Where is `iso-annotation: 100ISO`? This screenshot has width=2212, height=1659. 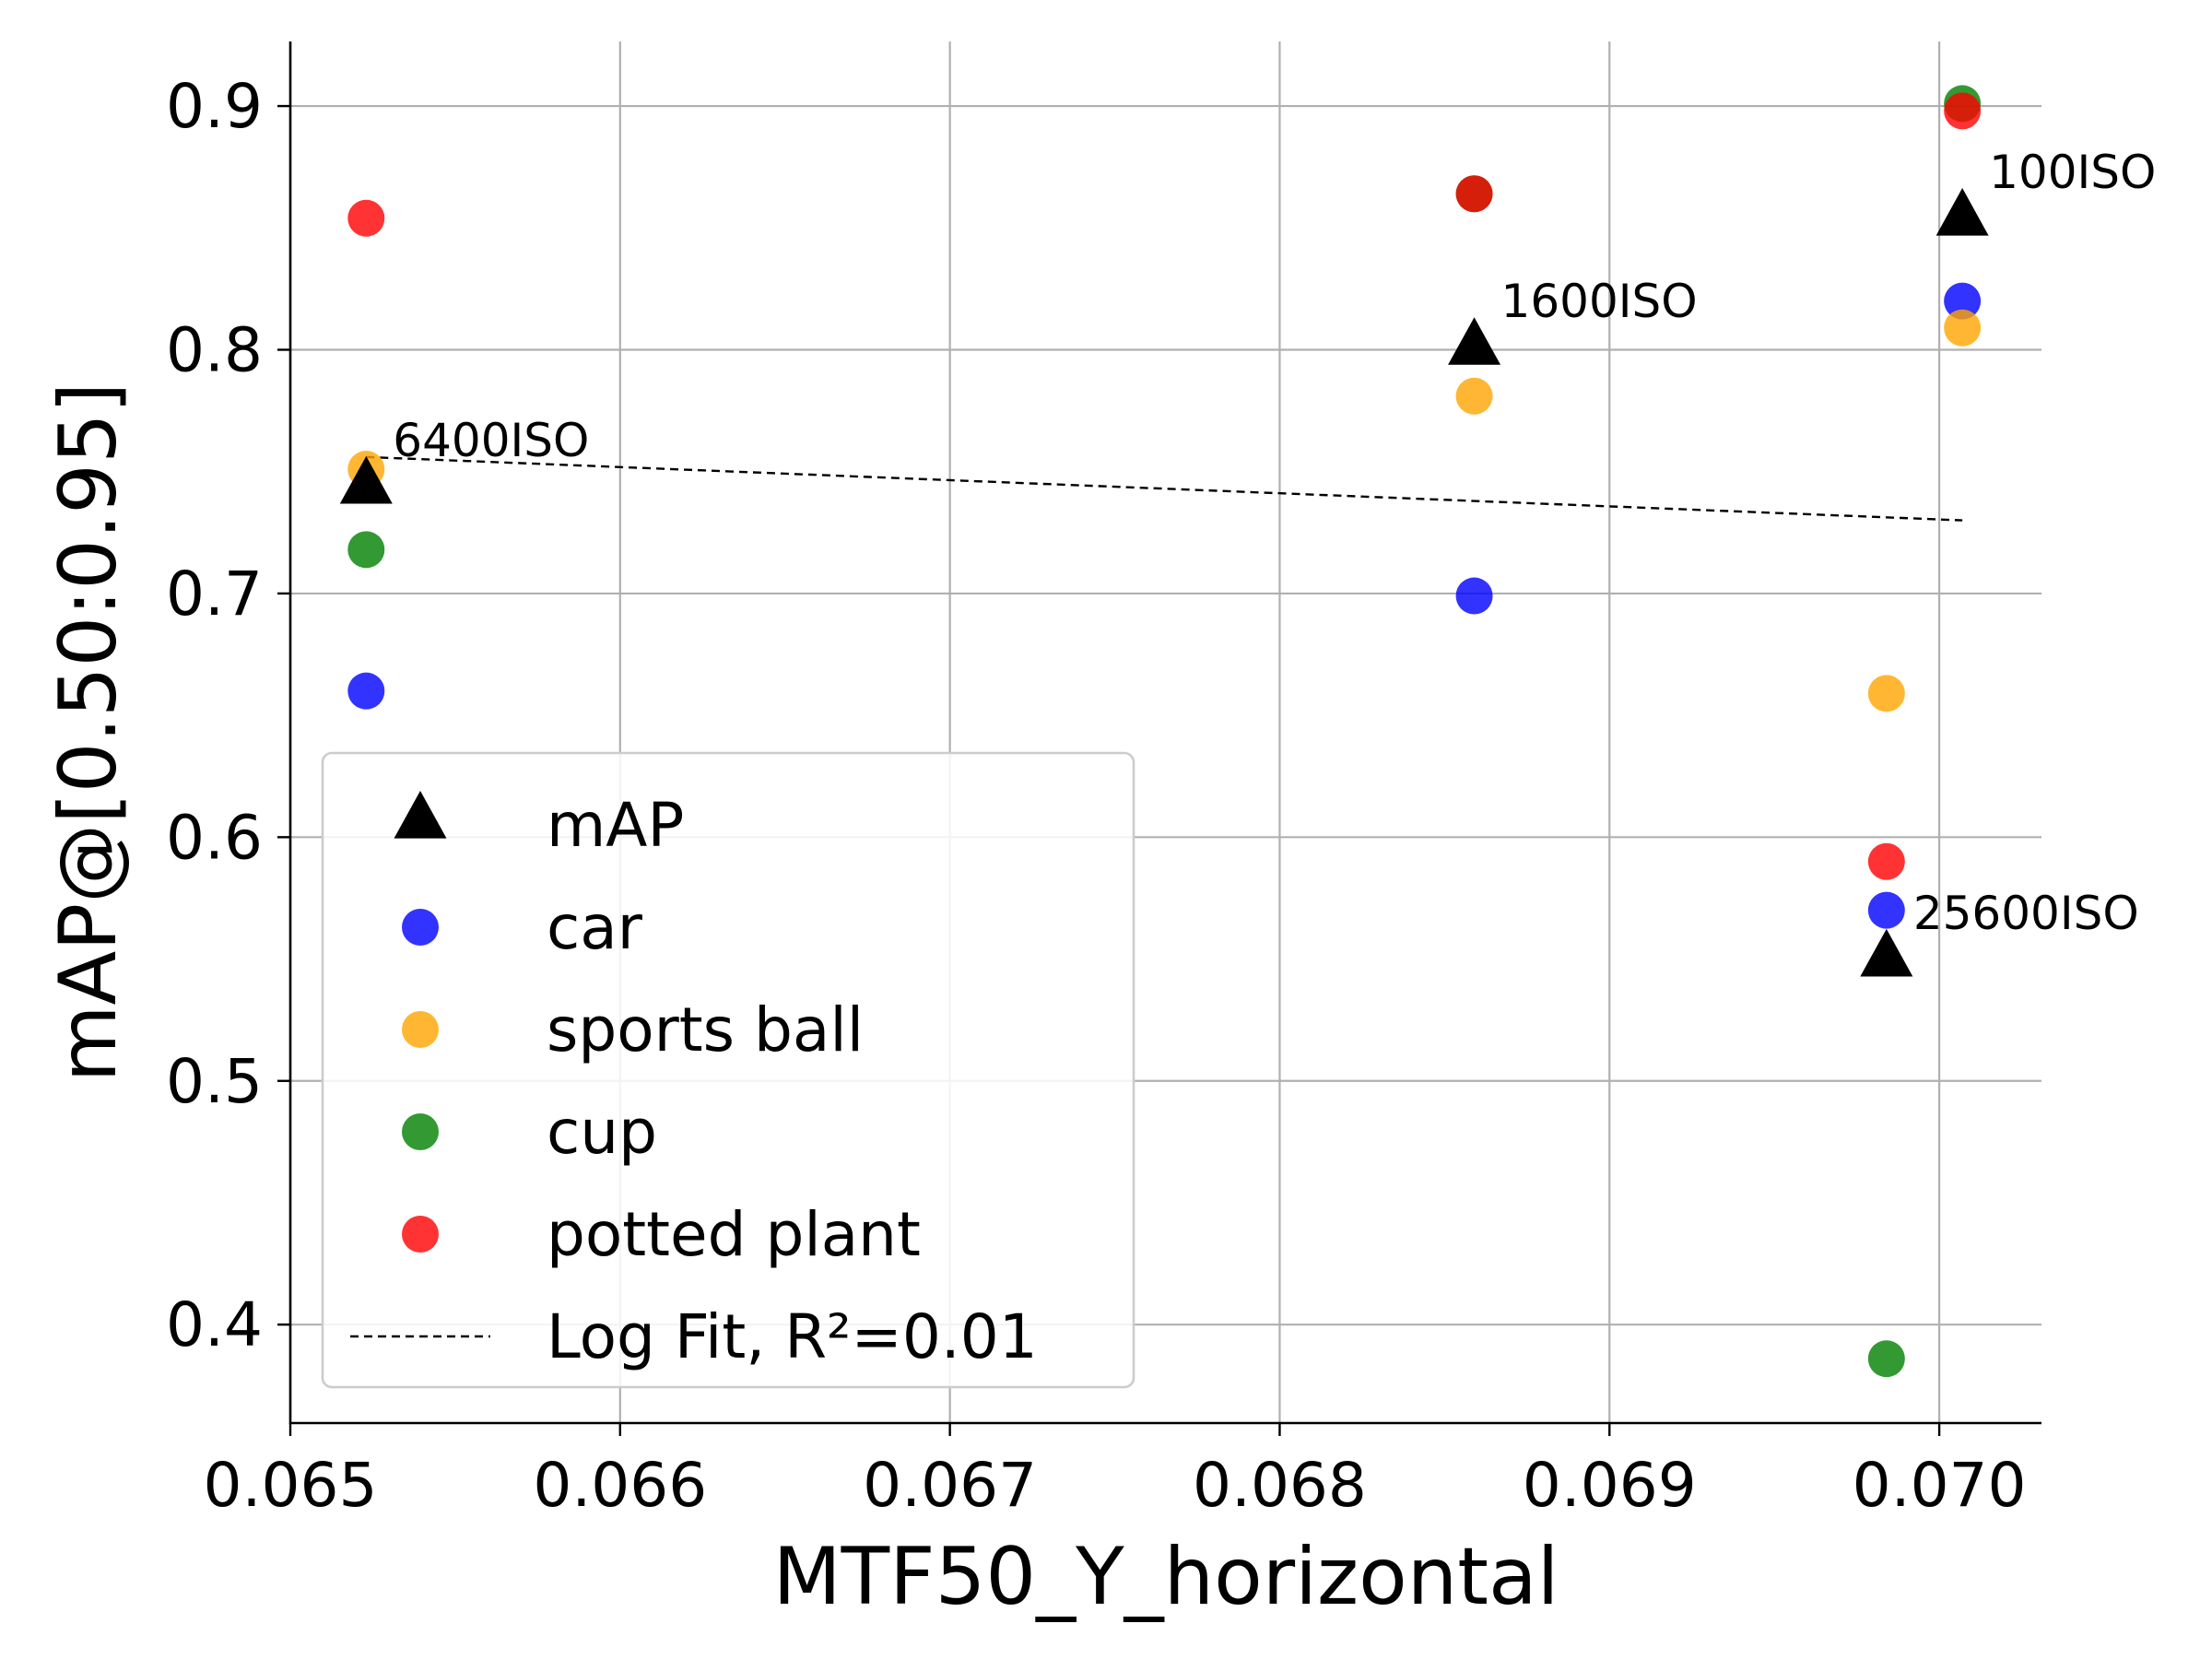
iso-annotation: 100ISO is located at coordinates (2072, 172).